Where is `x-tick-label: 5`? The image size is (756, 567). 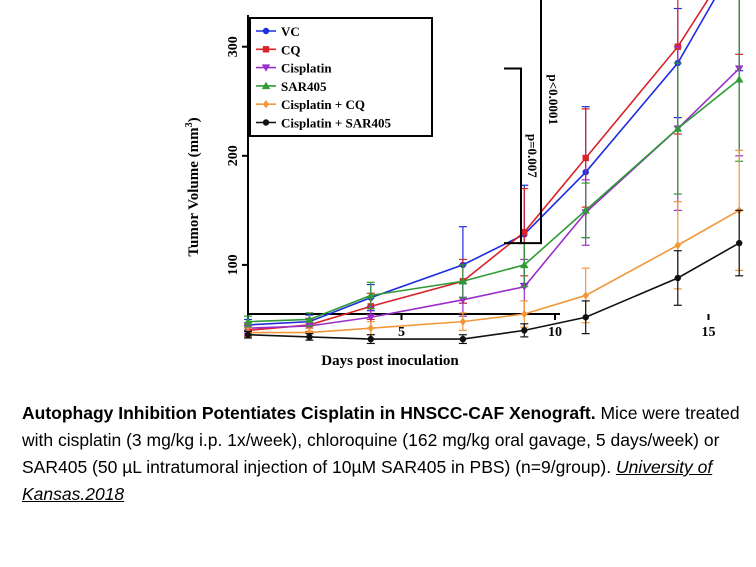 x-tick-label: 5 is located at coordinates (401, 332).